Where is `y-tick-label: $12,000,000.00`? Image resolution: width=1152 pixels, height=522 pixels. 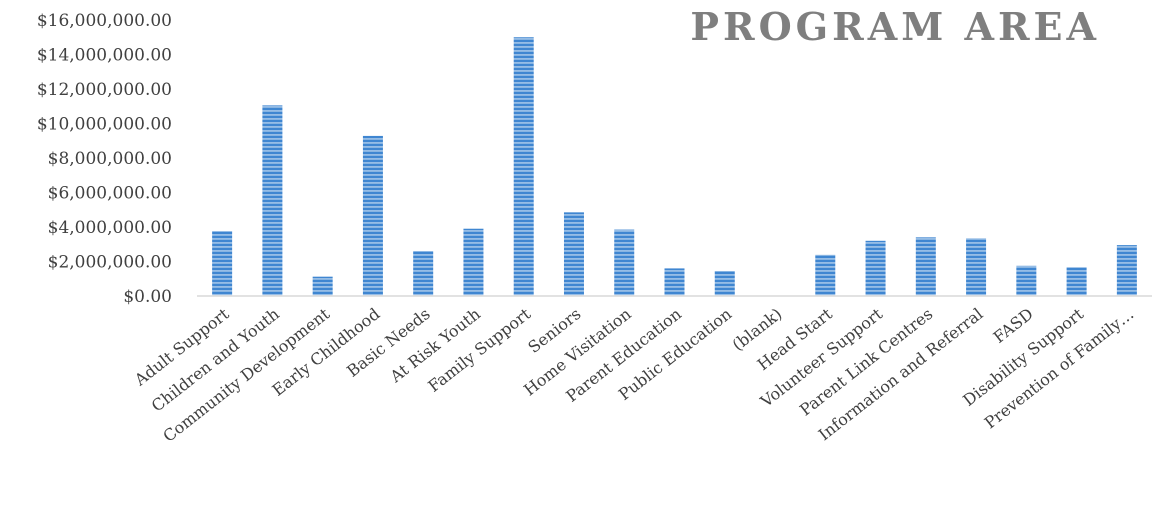 y-tick-label: $12,000,000.00 is located at coordinates (104, 90).